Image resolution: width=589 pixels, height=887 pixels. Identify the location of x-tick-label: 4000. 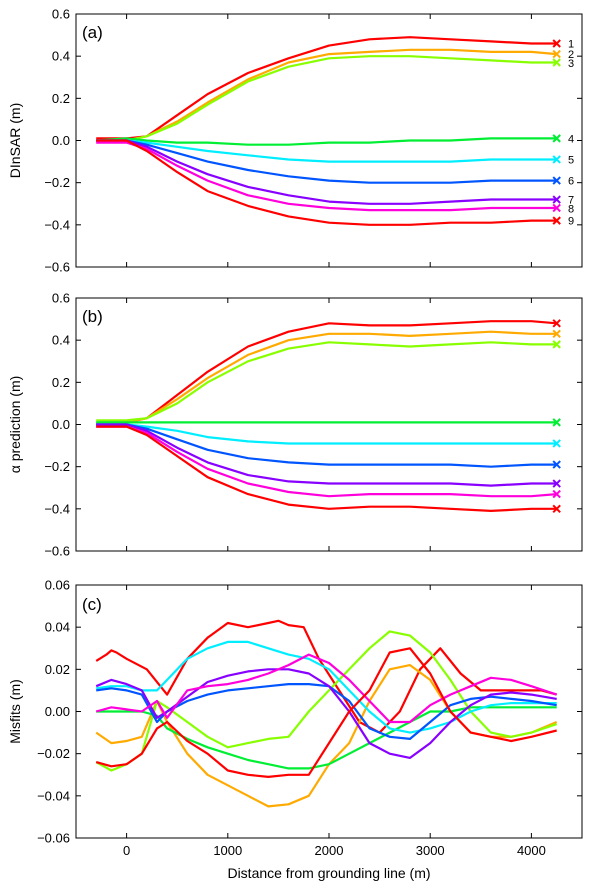
(531, 850).